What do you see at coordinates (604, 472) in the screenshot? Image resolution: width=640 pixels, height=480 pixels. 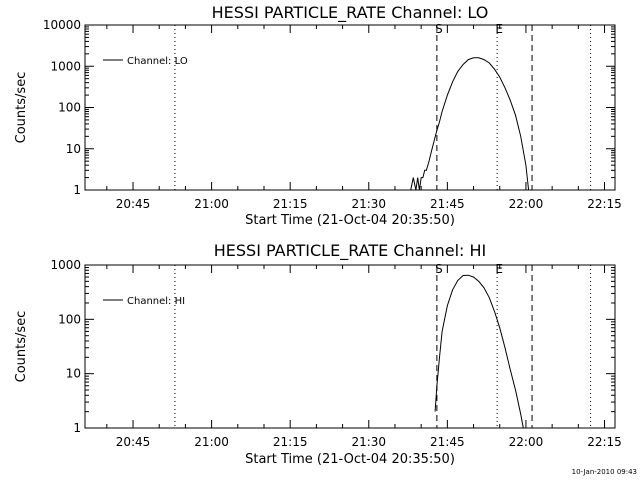 I see `footer-timestamp: 10-Jan-2010 09:43` at bounding box center [604, 472].